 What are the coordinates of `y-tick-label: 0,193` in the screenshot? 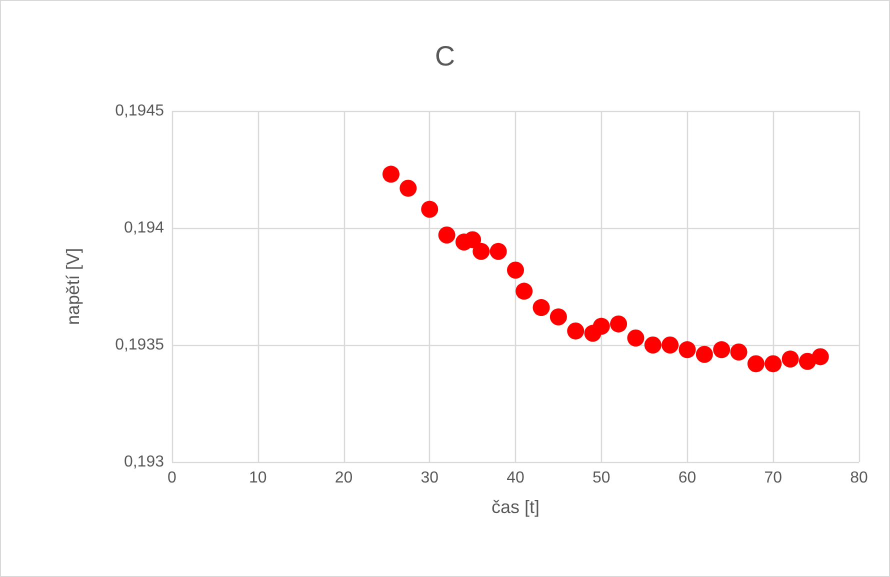 It's located at (144, 462).